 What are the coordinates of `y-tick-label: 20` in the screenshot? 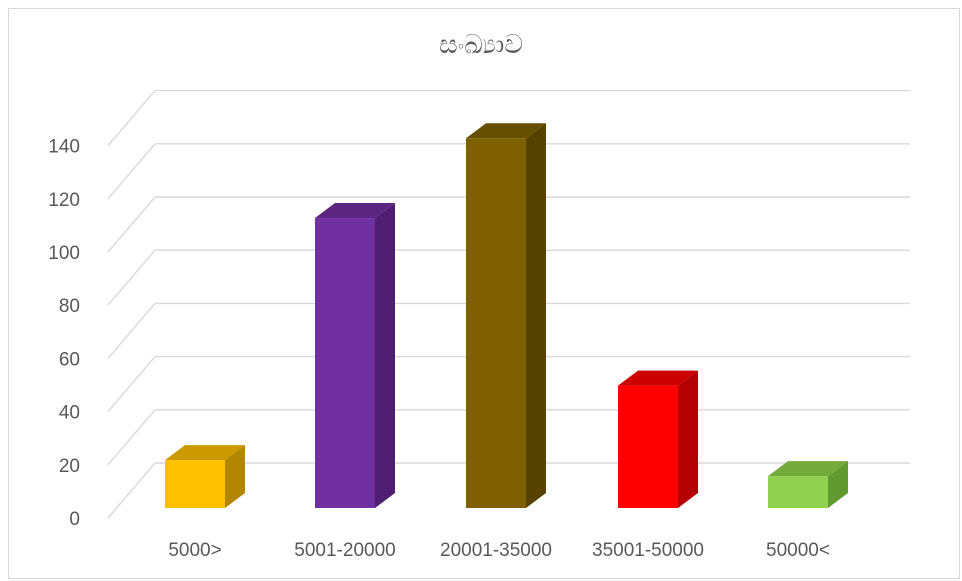 It's located at (69, 466).